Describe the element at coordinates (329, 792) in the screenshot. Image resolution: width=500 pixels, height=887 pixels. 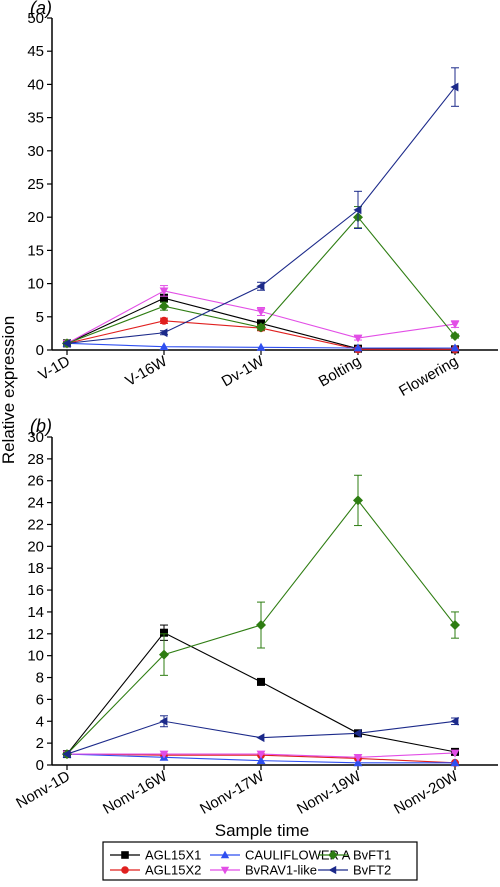
I see `x-tick-label: Nonv-19W` at that location.